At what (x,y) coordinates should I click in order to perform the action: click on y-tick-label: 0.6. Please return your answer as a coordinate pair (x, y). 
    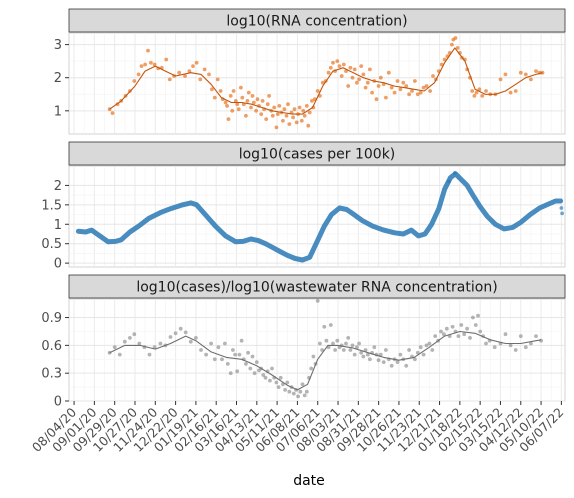
    Looking at the image, I should click on (51, 346).